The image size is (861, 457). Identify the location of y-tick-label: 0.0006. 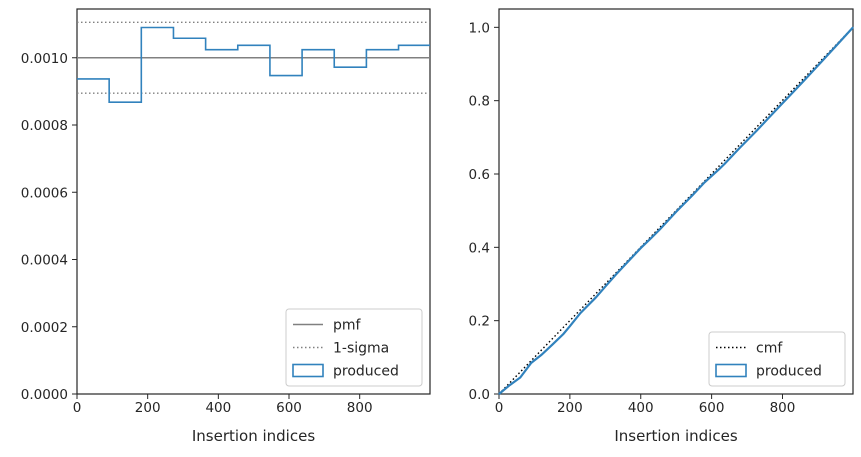
(44, 193).